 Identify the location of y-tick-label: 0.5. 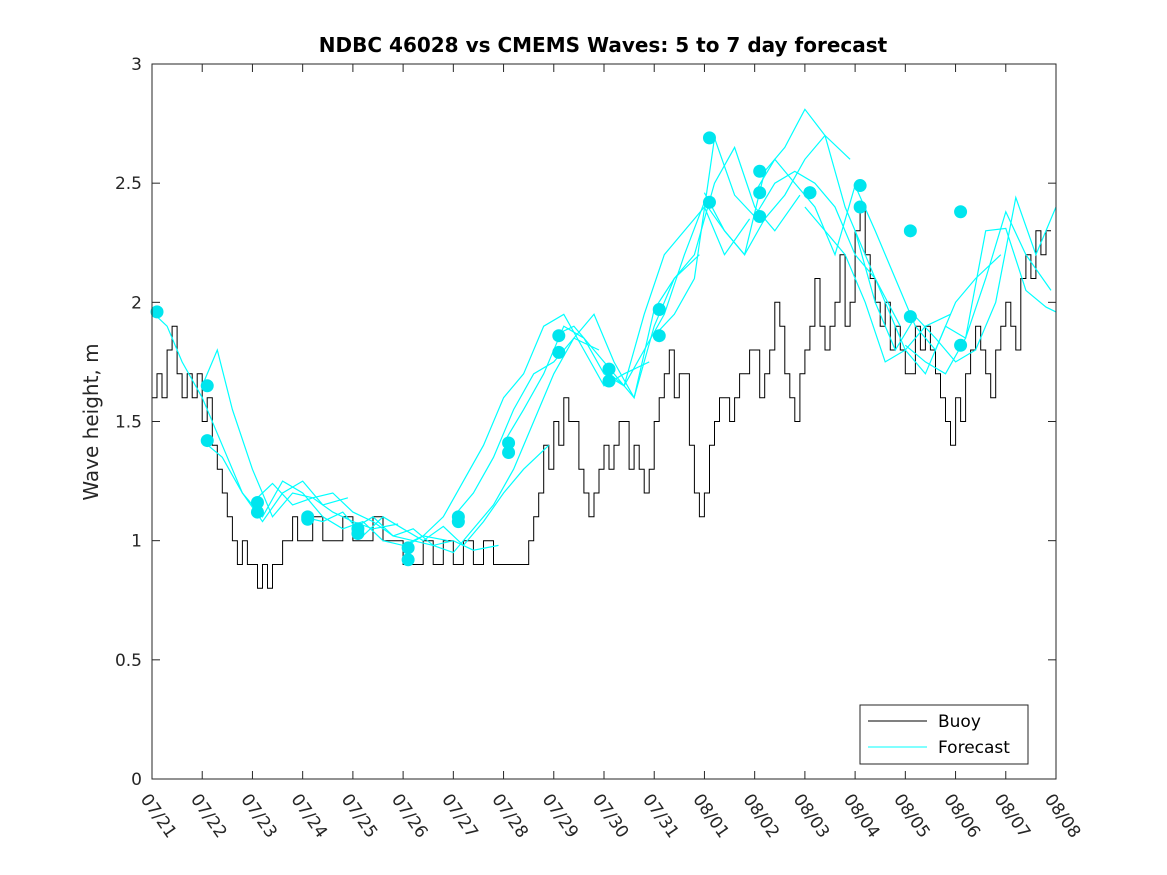
(128, 661).